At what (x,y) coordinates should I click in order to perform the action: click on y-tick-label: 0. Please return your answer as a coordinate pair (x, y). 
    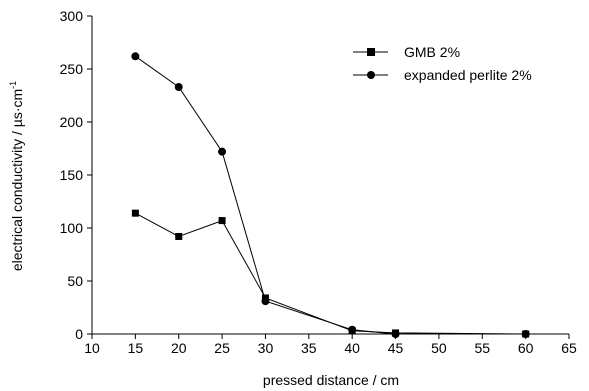
    Looking at the image, I should click on (79, 334).